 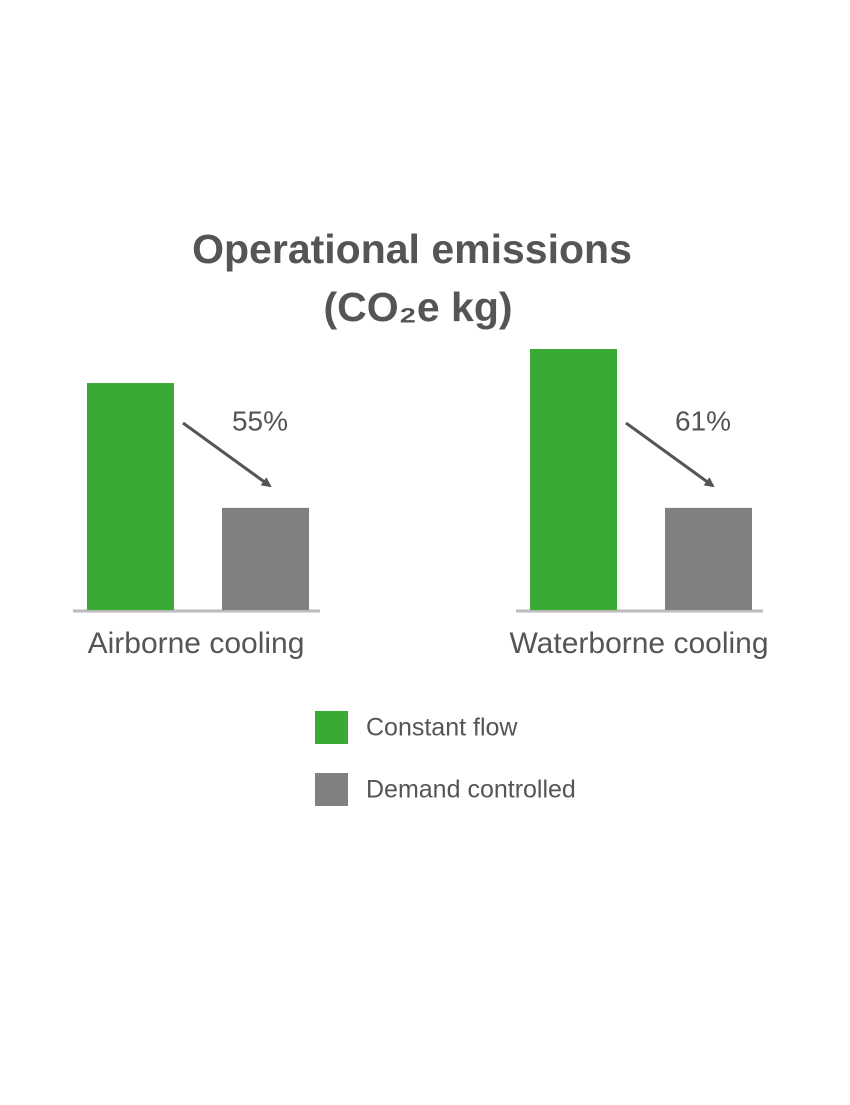 I want to click on chart-title: Operational emissions, so click(x=412, y=249).